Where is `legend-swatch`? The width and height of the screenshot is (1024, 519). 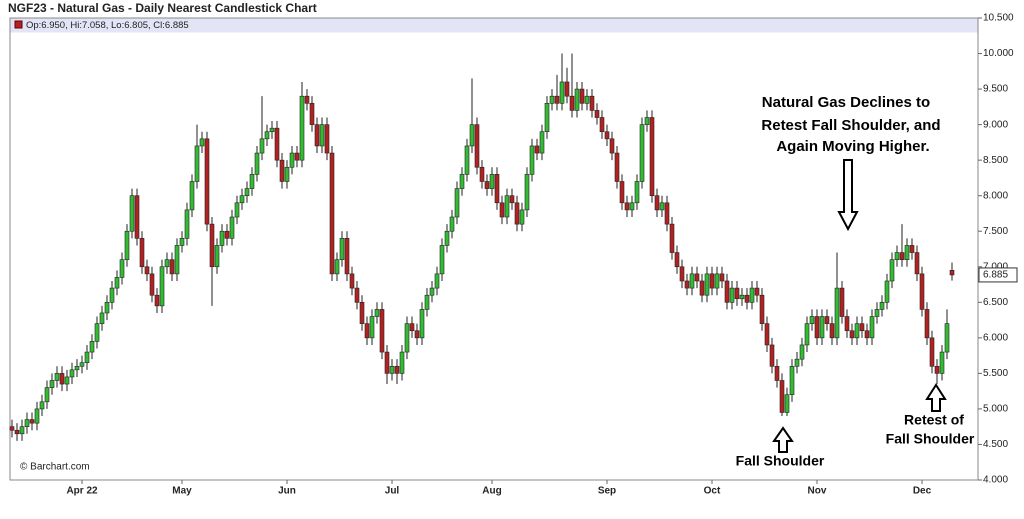
legend-swatch is located at coordinates (18, 24).